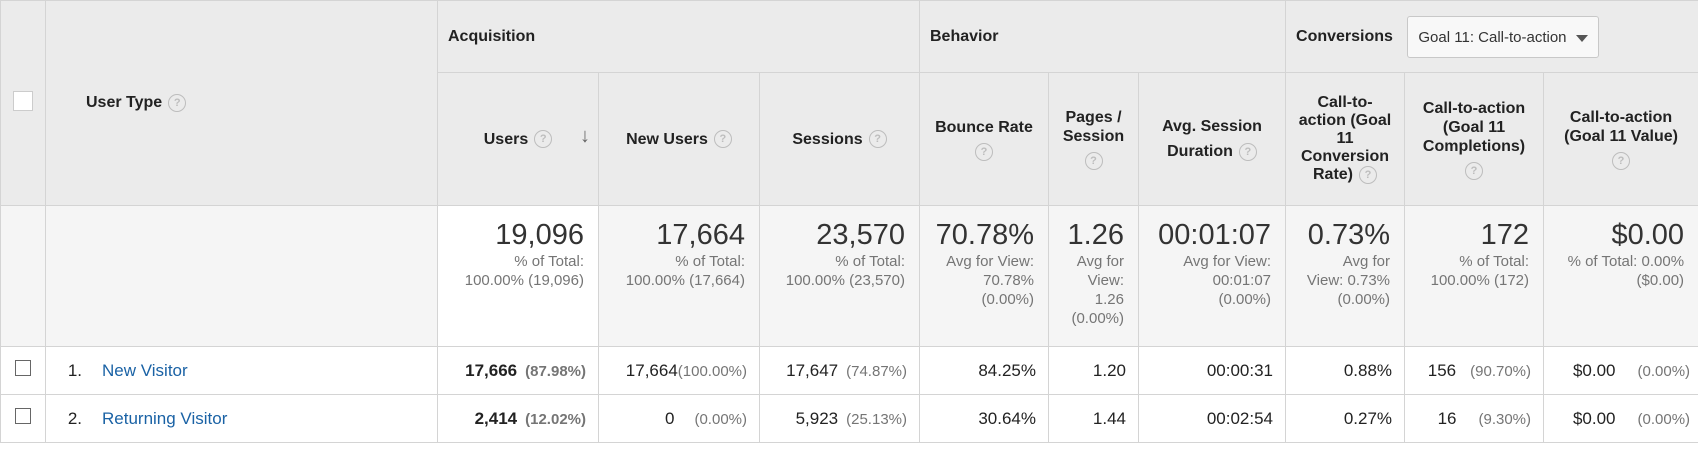  What do you see at coordinates (679, 418) in the screenshot?
I see `cell-new-users: 0 (0.00%)` at bounding box center [679, 418].